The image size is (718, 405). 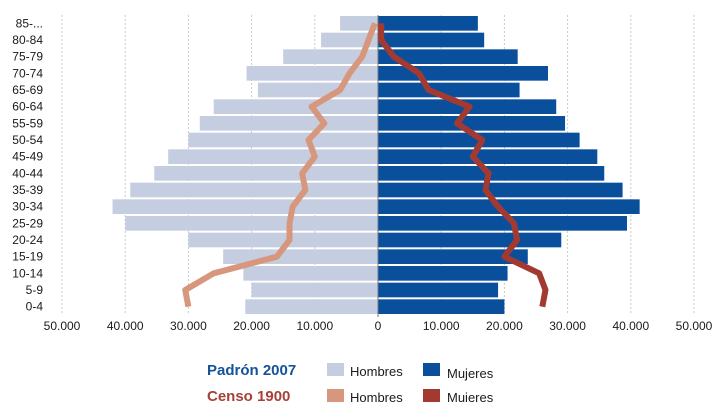 What do you see at coordinates (376, 371) in the screenshot?
I see `legend-label-padron-hombres: Hombres` at bounding box center [376, 371].